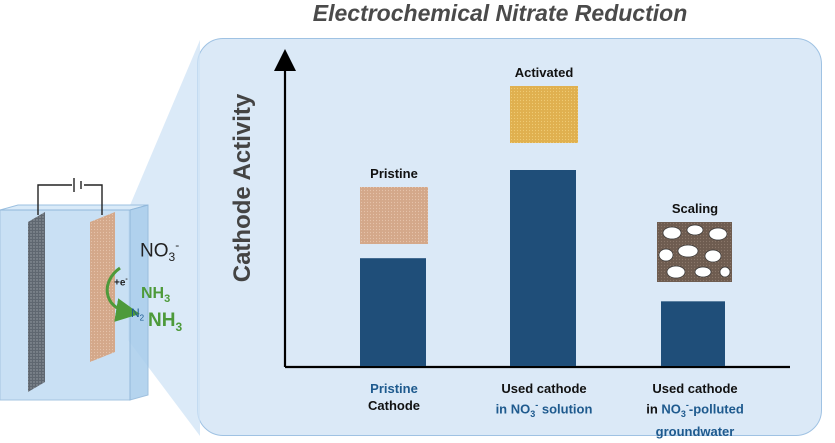  Describe the element at coordinates (126, 279) in the screenshot. I see `electron-charge: -` at that location.